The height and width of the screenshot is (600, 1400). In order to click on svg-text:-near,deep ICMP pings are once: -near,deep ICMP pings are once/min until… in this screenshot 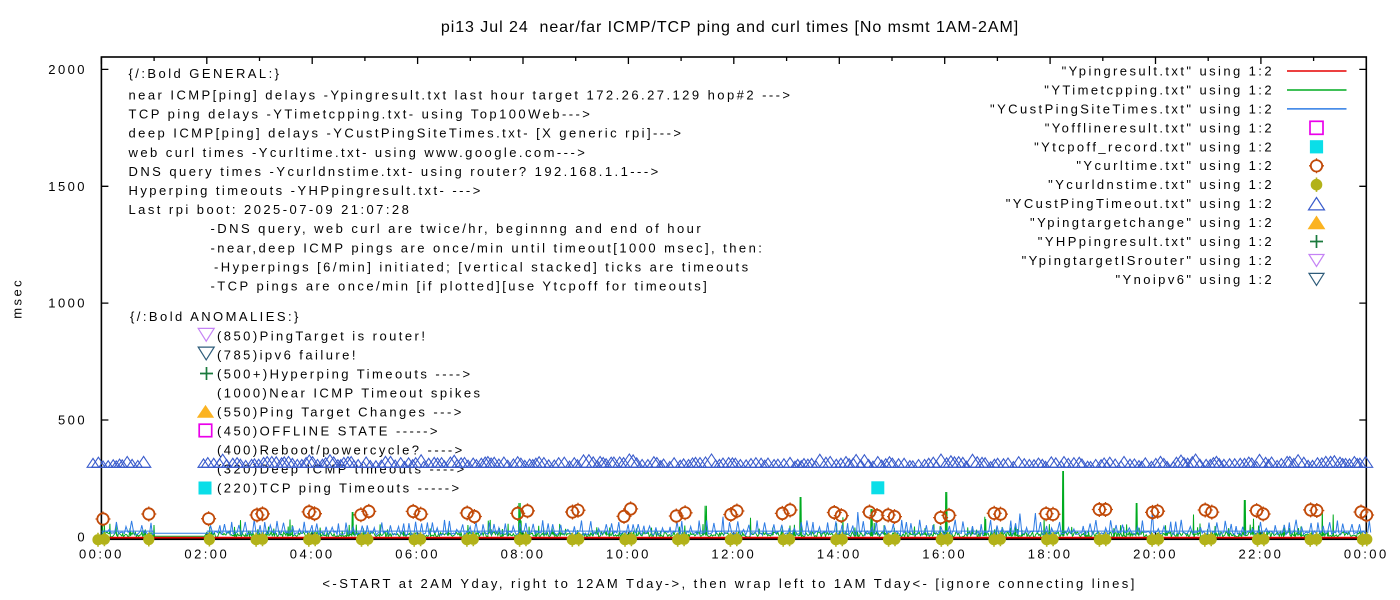, I will do `click(488, 247)`.